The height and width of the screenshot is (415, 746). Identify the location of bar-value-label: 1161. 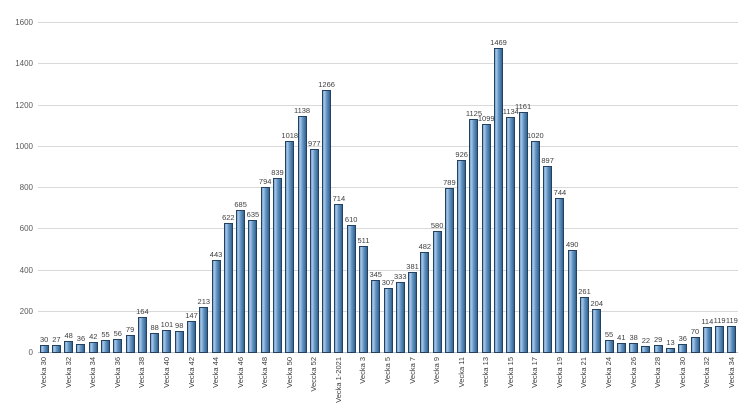
(523, 106).